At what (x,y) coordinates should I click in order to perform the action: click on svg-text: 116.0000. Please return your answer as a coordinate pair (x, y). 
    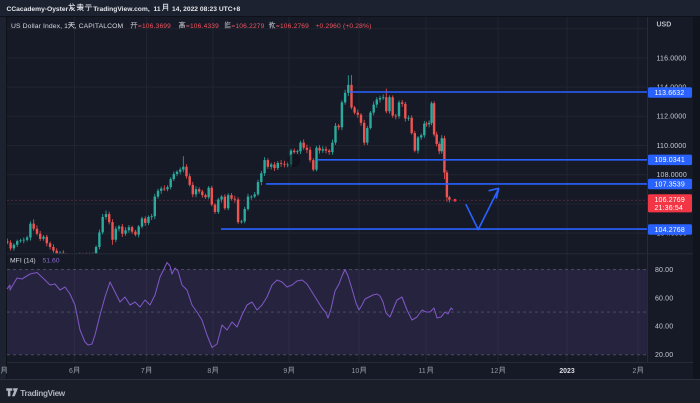
    Looking at the image, I should click on (672, 58).